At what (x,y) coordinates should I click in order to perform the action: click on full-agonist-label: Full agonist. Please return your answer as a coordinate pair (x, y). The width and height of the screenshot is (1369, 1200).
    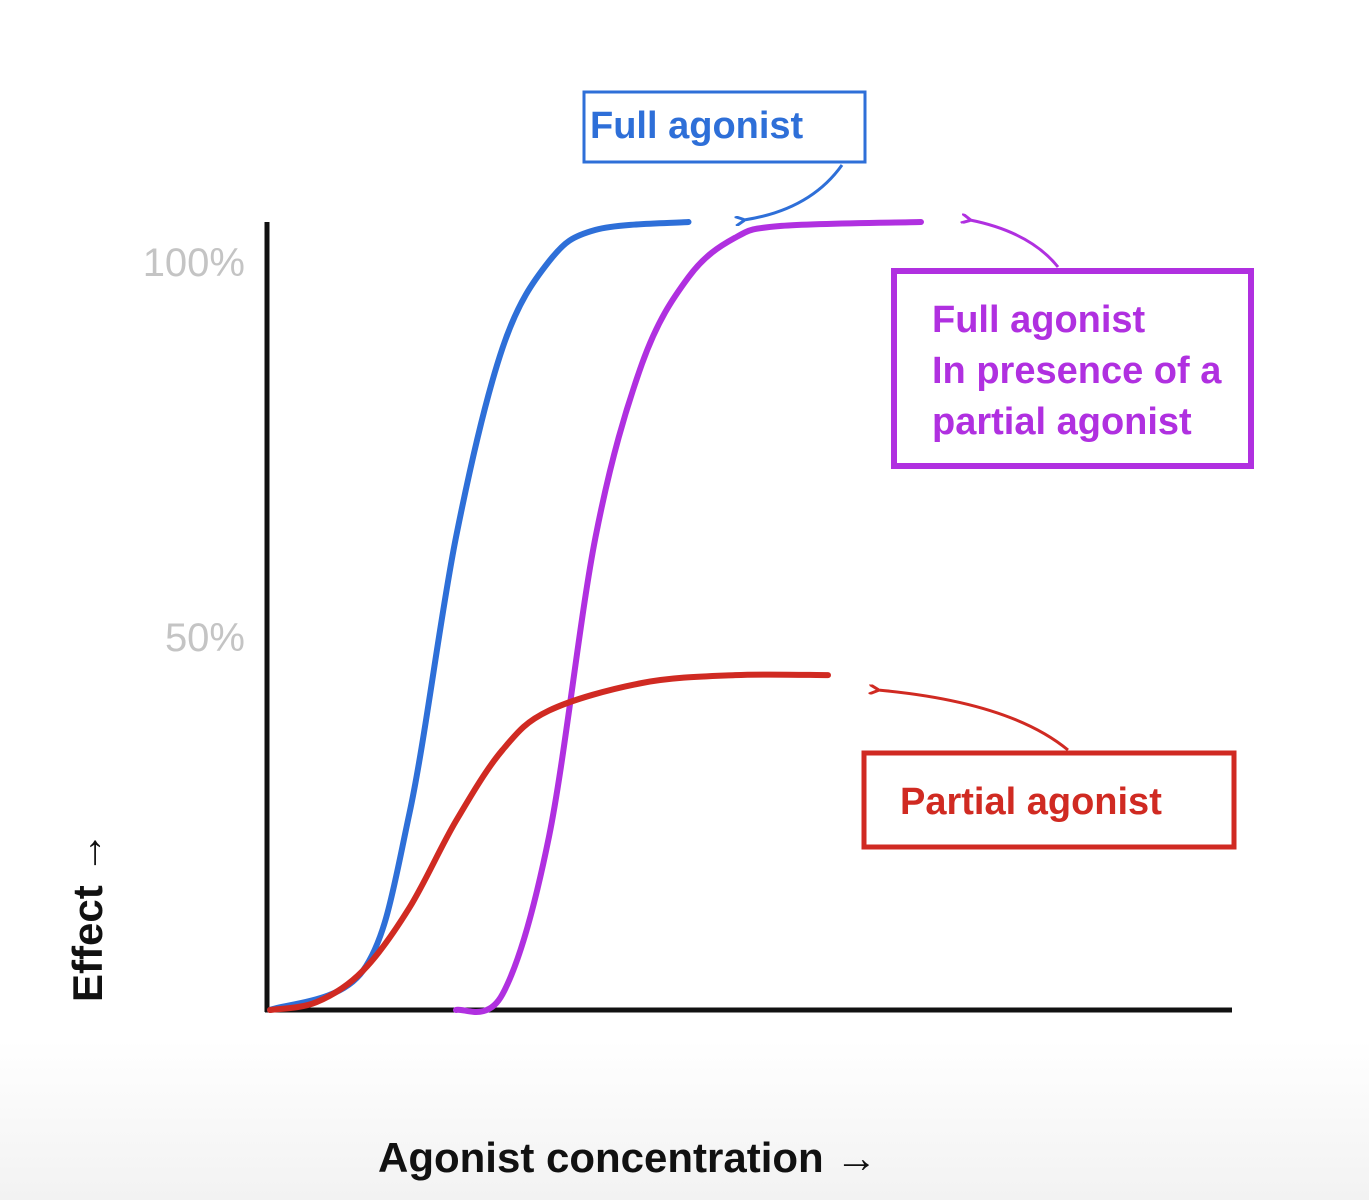
    Looking at the image, I should click on (697, 126).